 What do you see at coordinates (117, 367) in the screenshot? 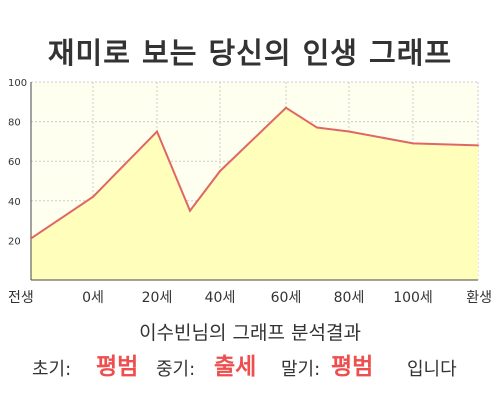
I see `early-value: 평범` at bounding box center [117, 367].